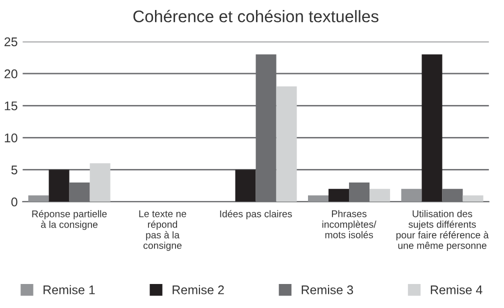 This screenshot has width=504, height=308. What do you see at coordinates (256, 215) in the screenshot?
I see `x-tick-label: Idées pas claires` at bounding box center [256, 215].